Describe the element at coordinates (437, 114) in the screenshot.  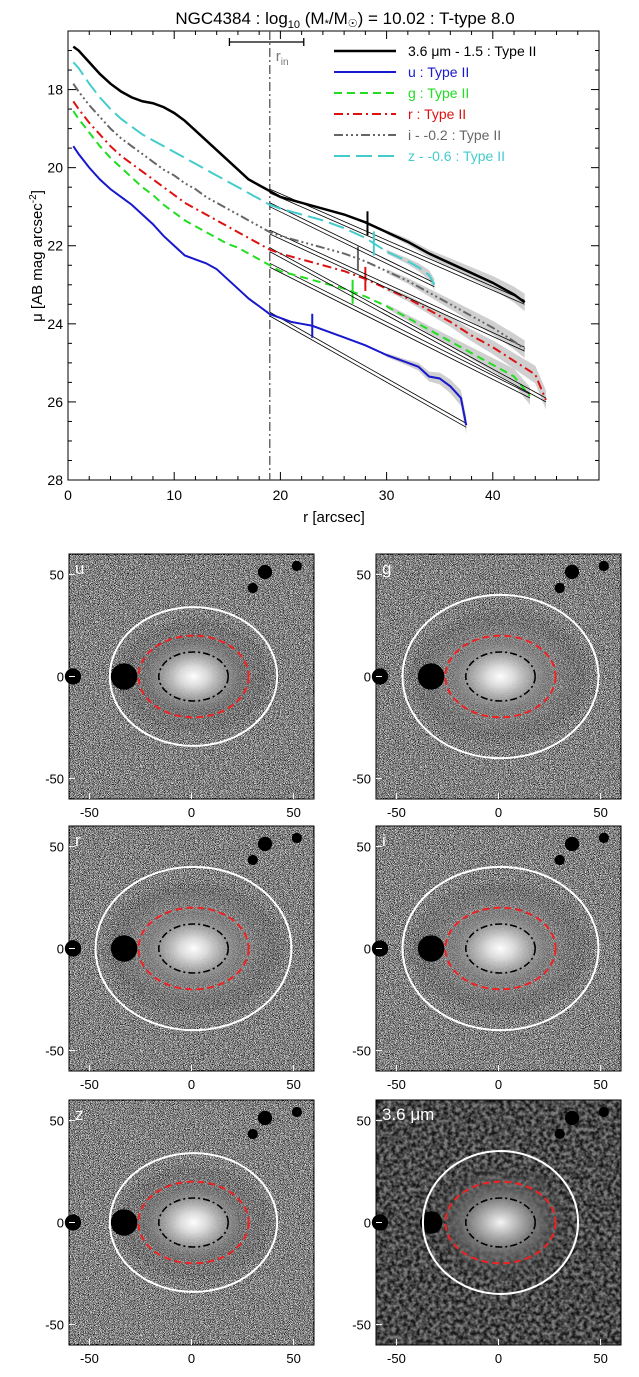
I see `legend-label-3: r : Type II` at that location.